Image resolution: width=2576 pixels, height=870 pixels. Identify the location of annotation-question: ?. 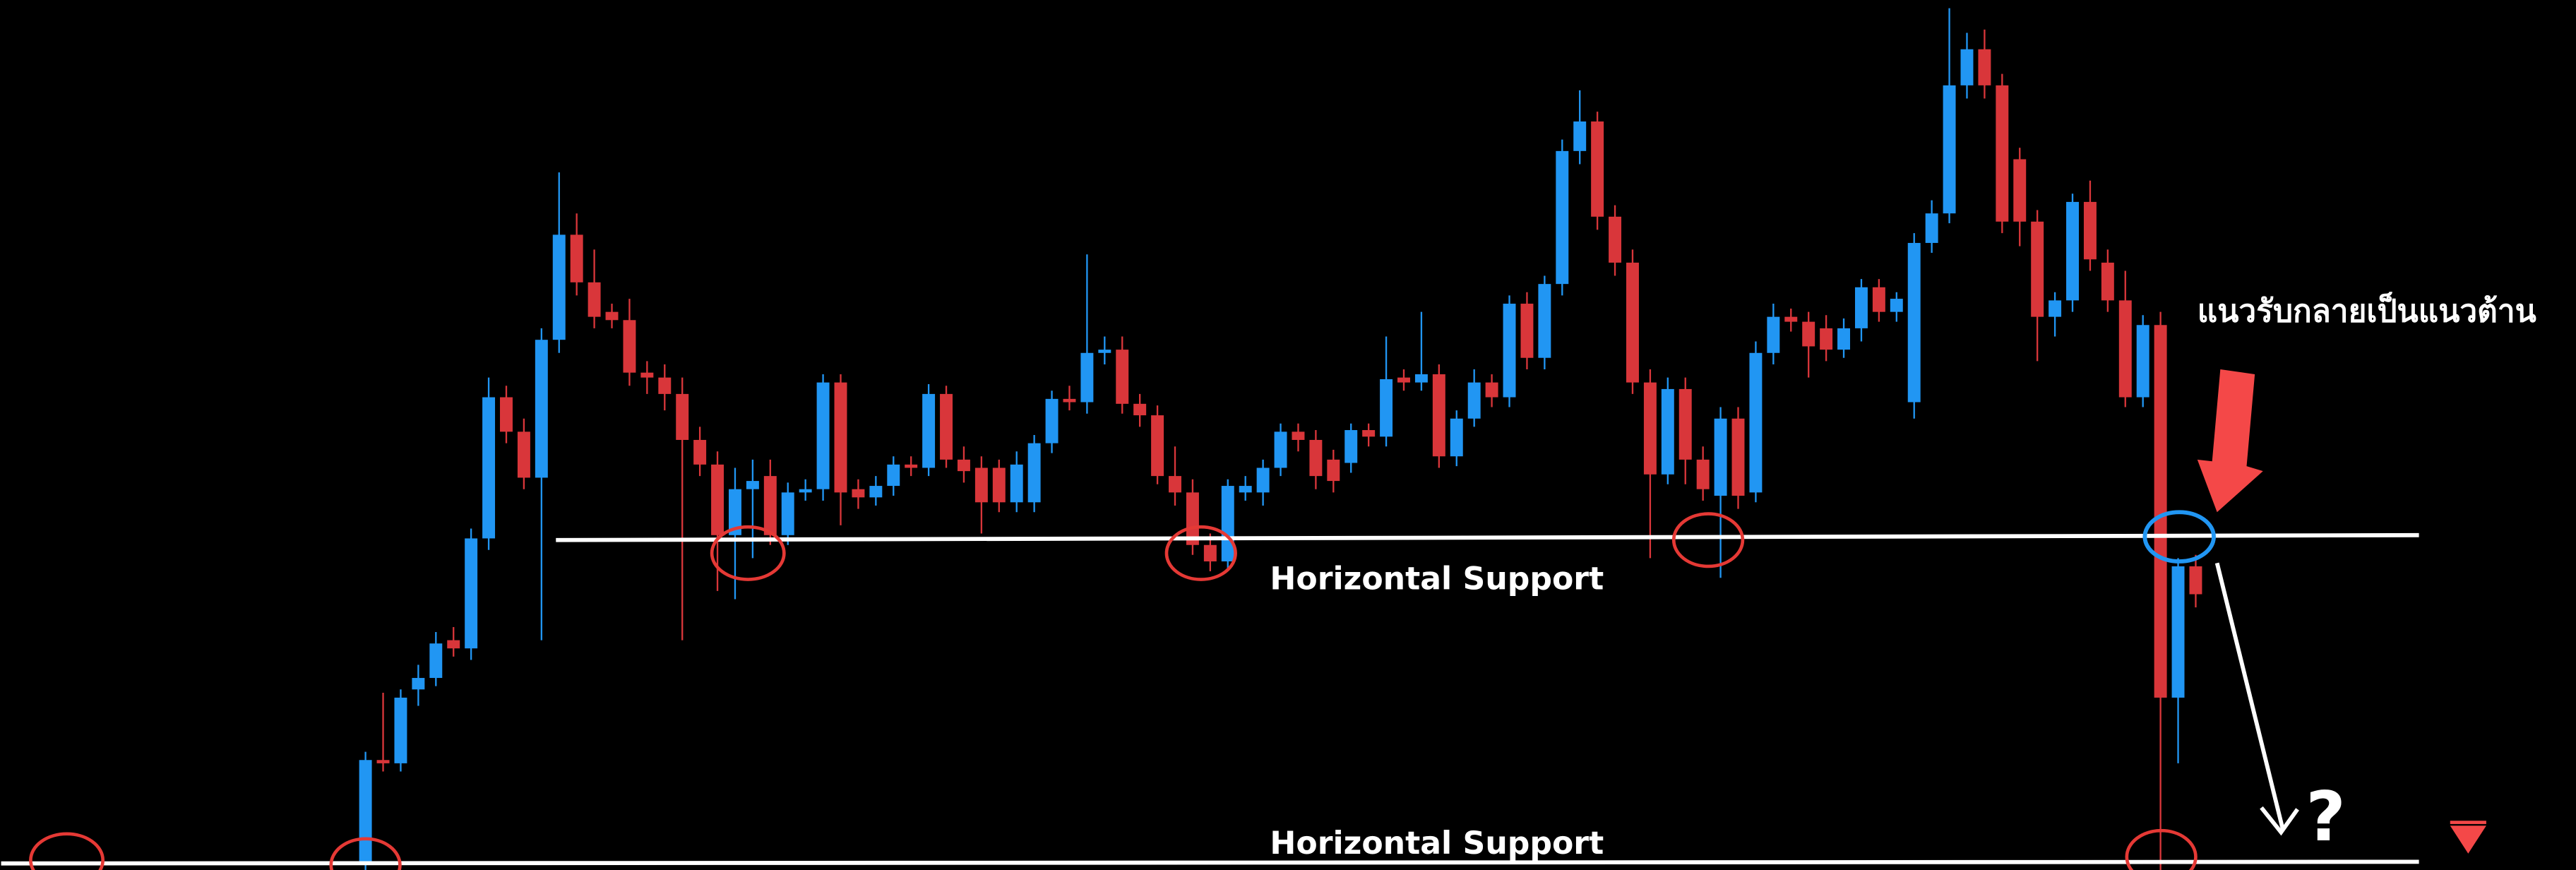
(2326, 817).